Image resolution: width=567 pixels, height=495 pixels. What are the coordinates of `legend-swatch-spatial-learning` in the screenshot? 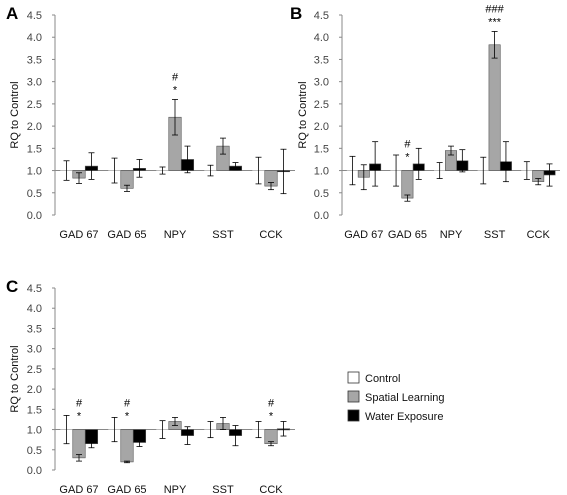 It's located at (353, 396).